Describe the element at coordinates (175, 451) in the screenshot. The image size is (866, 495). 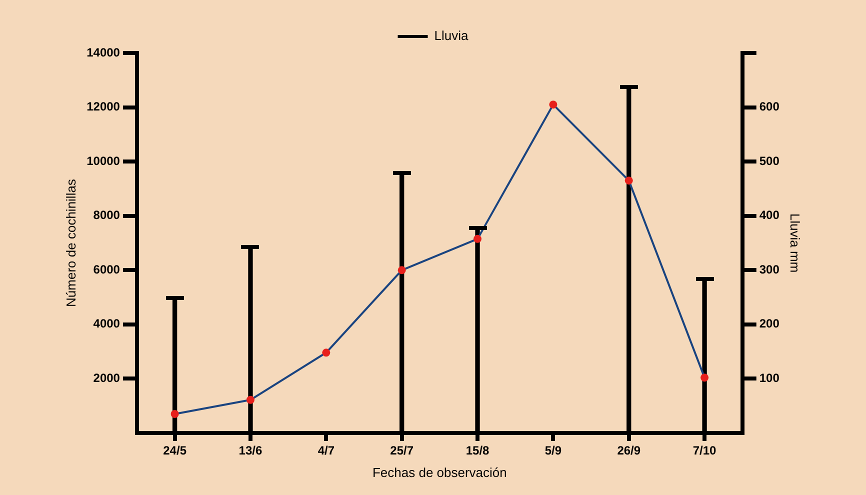
I see `x-tick-label: 24/5` at that location.